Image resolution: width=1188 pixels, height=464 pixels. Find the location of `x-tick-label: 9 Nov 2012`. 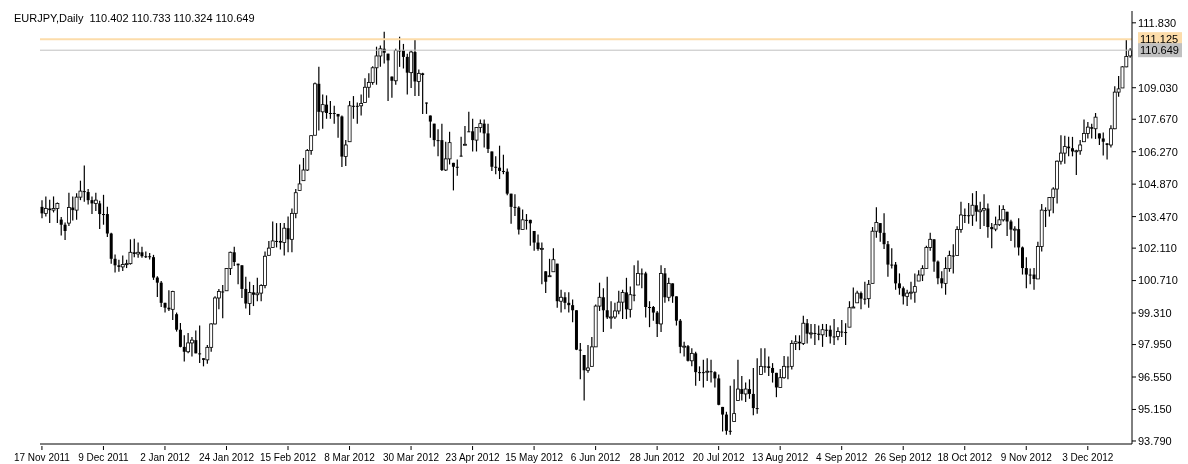

x-tick-label: 9 Nov 2012 is located at coordinates (1026, 457).